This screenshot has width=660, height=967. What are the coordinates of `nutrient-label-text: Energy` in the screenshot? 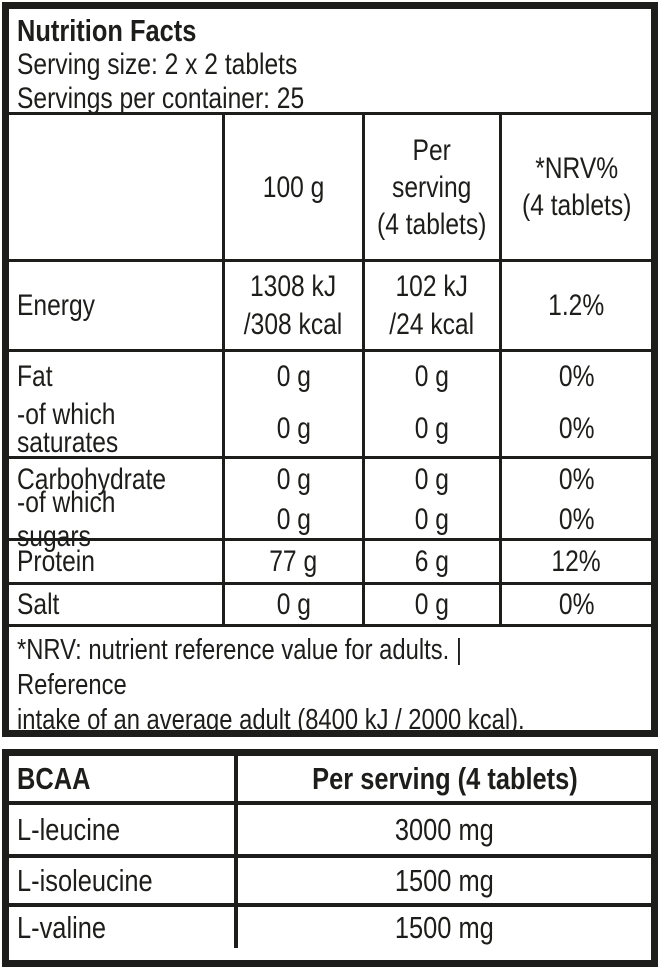 It's located at (56, 305).